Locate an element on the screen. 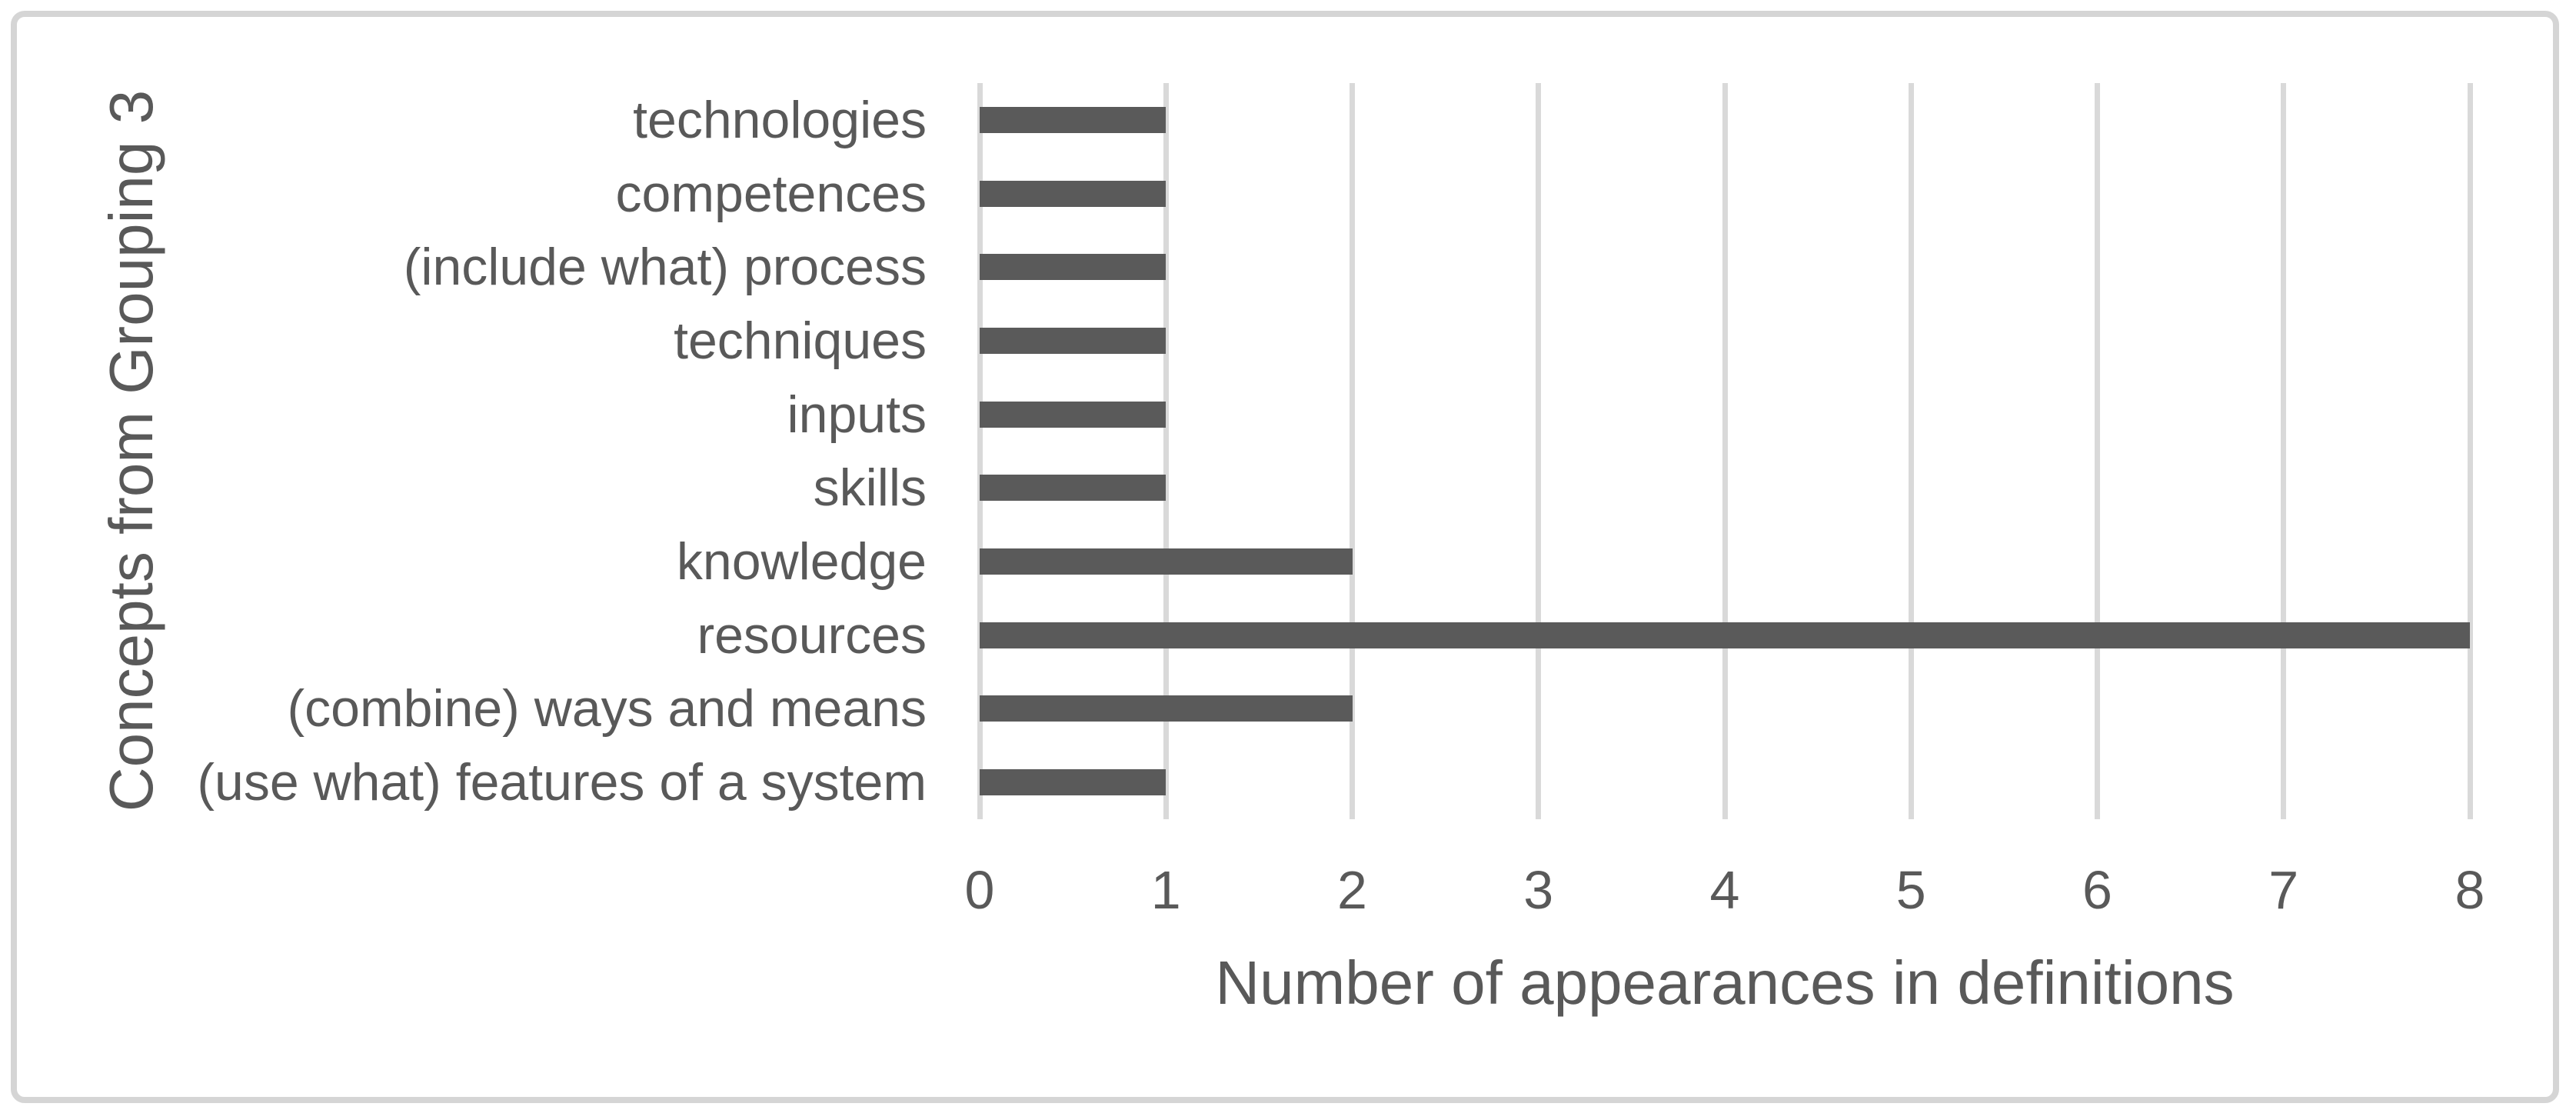 This screenshot has width=2576, height=1120. category-label-5: skills is located at coordinates (870, 488).